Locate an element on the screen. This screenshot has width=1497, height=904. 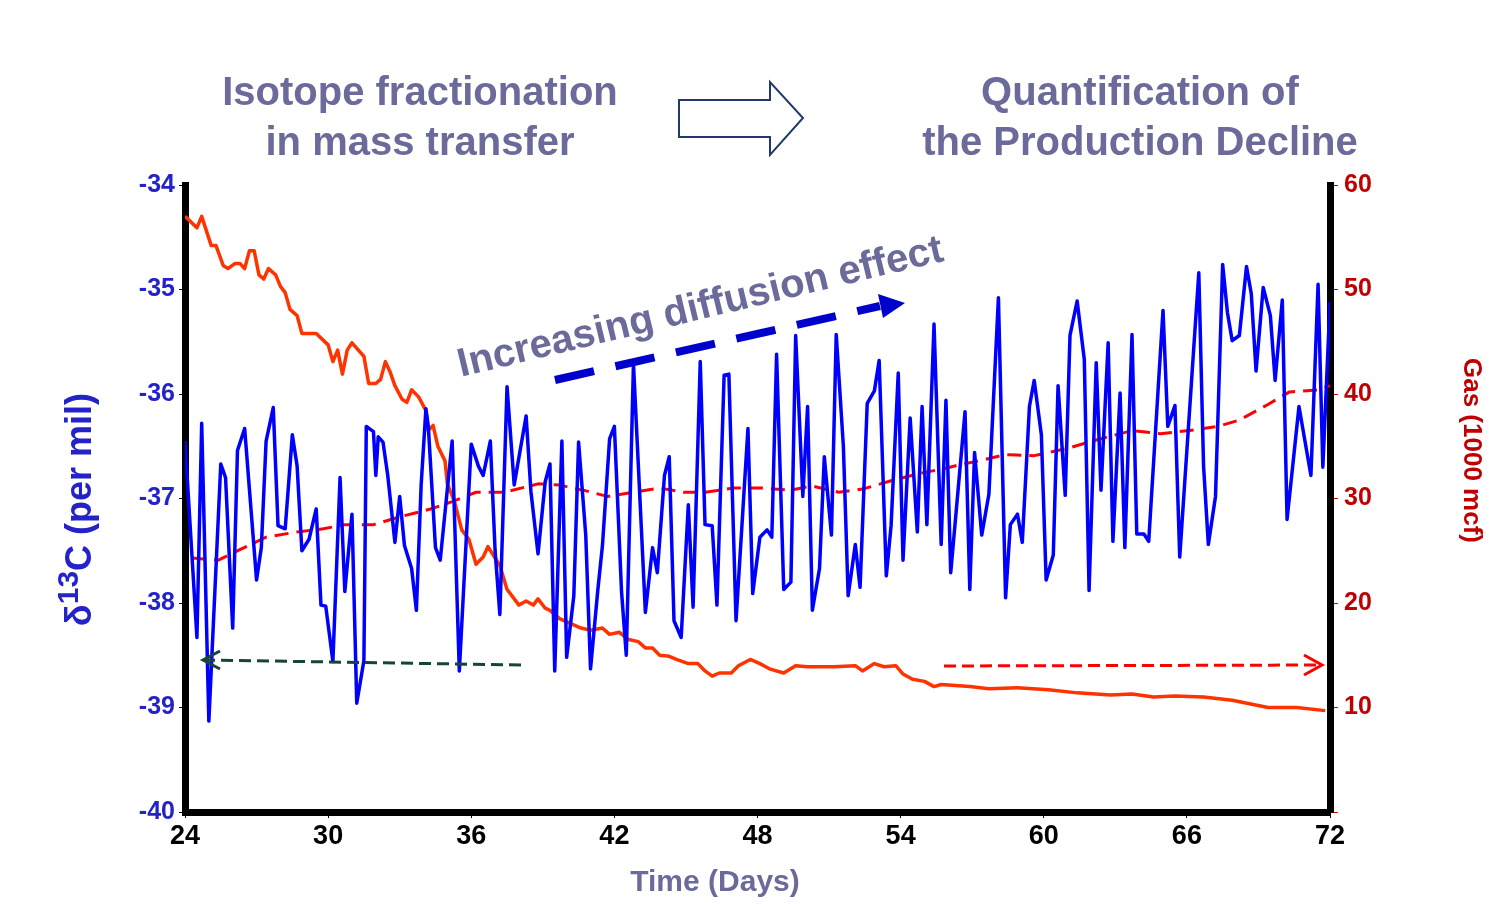
x-tick-label: 42 is located at coordinates (614, 834).